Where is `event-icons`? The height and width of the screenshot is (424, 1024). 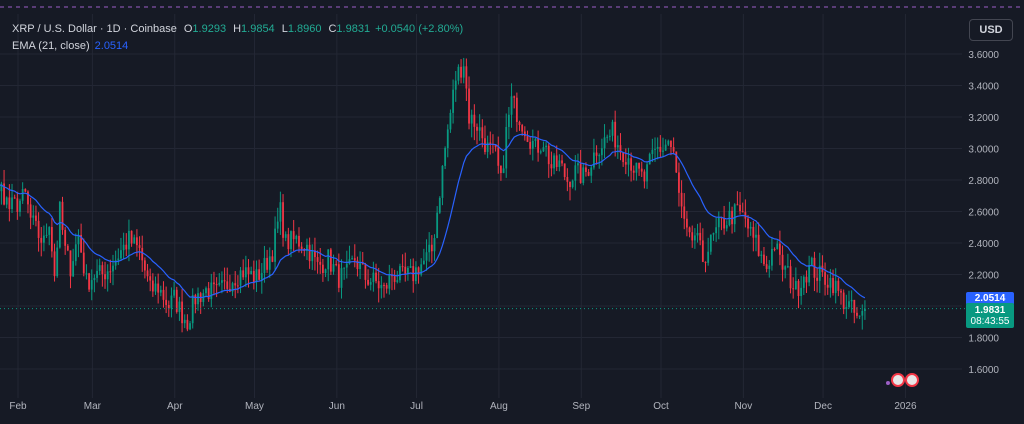
event-icons is located at coordinates (902, 380).